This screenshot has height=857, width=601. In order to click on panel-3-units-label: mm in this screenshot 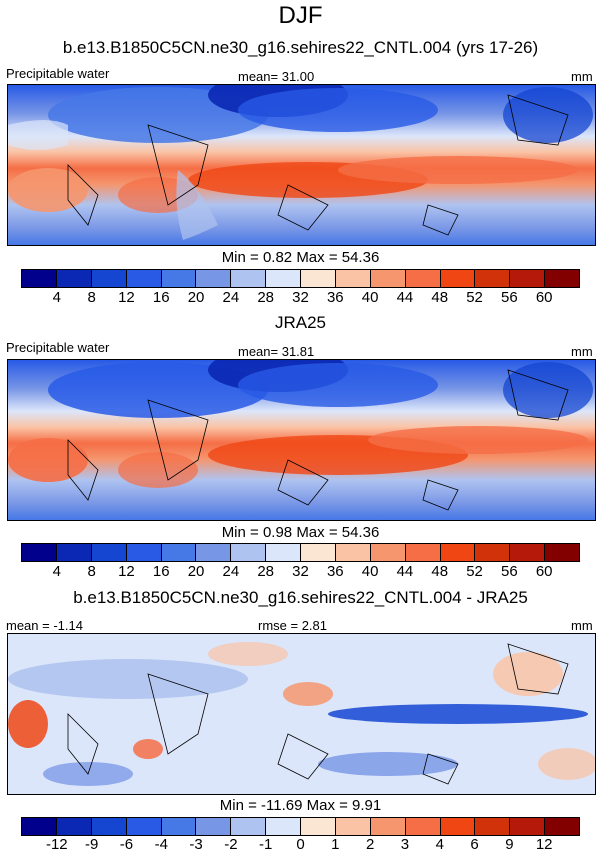, I will do `click(582, 625)`.